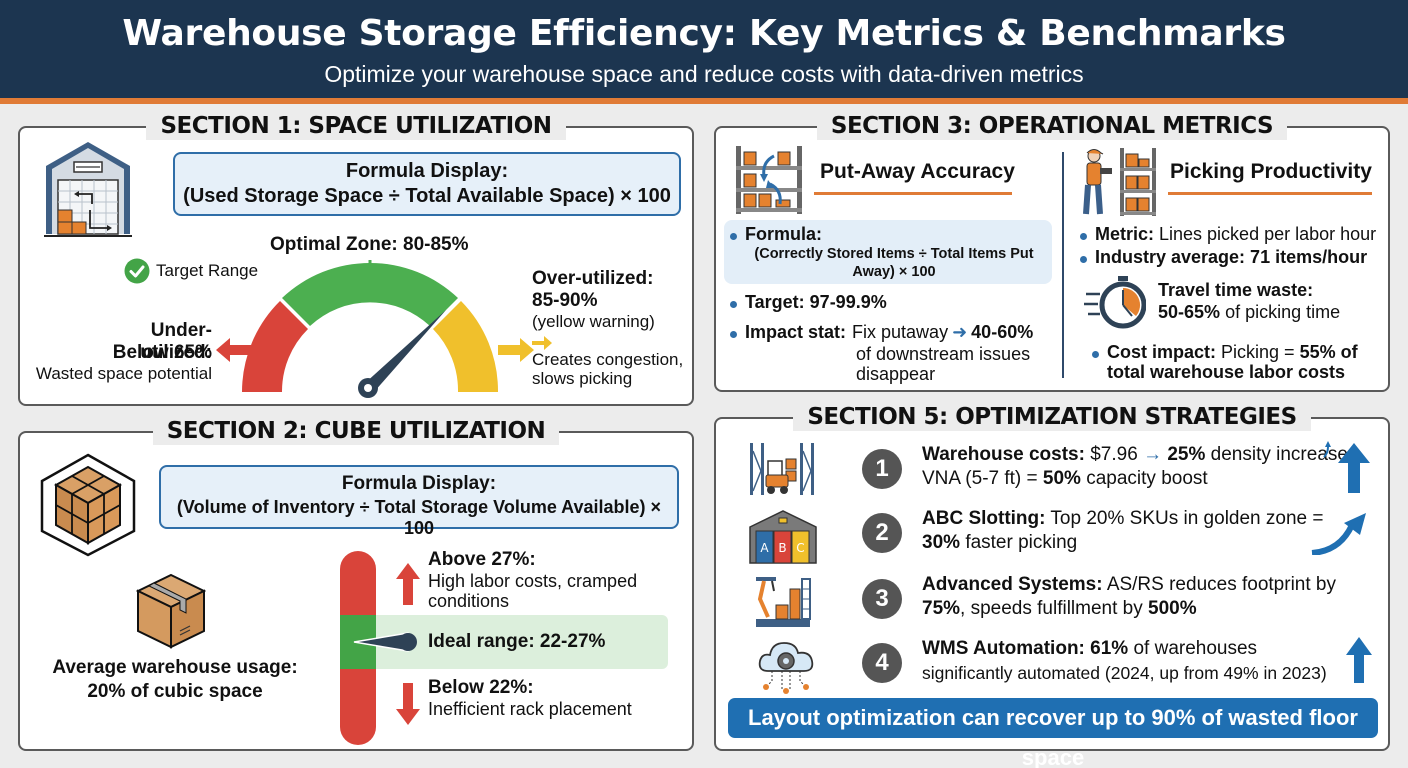 This screenshot has height=768, width=1408. Describe the element at coordinates (88, 505) in the screenshot. I see `cube-icon` at that location.